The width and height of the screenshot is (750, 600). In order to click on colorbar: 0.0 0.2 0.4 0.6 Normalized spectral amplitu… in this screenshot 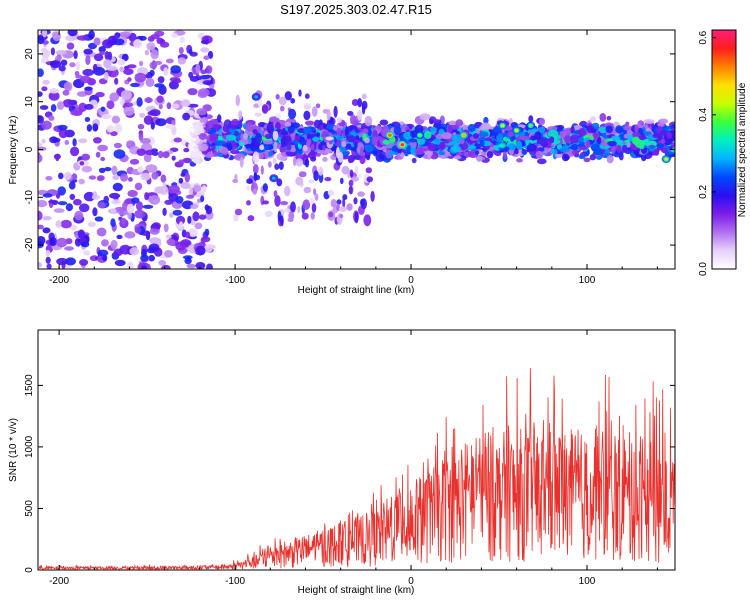, I will do `click(723, 152)`.